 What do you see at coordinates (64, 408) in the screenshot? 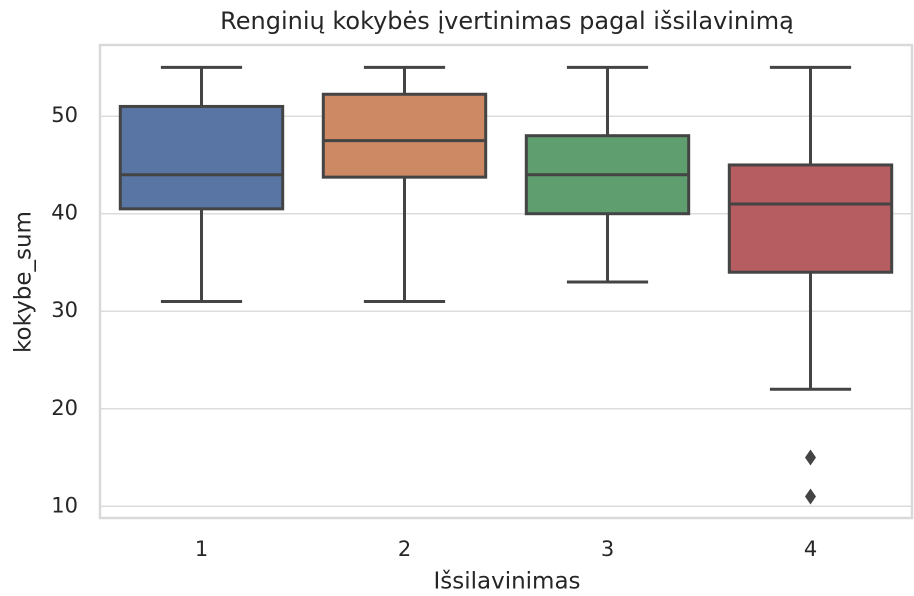
I see `y-tick-label: 20` at bounding box center [64, 408].